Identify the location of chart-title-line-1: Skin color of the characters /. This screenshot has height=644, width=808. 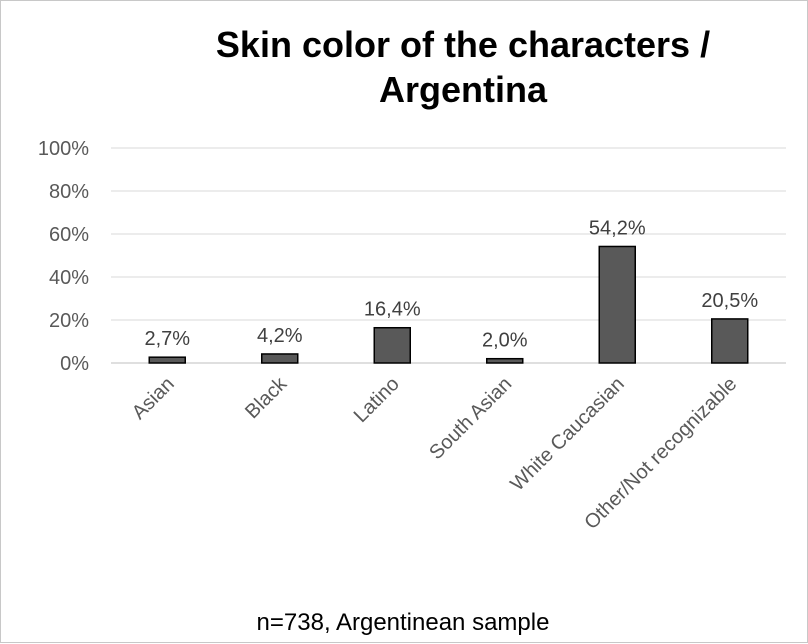
(463, 44).